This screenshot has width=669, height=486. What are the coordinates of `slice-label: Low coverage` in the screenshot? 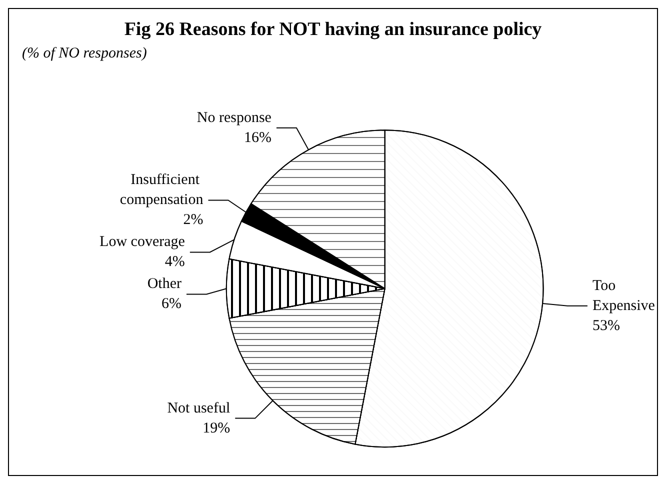 It's located at (143, 242).